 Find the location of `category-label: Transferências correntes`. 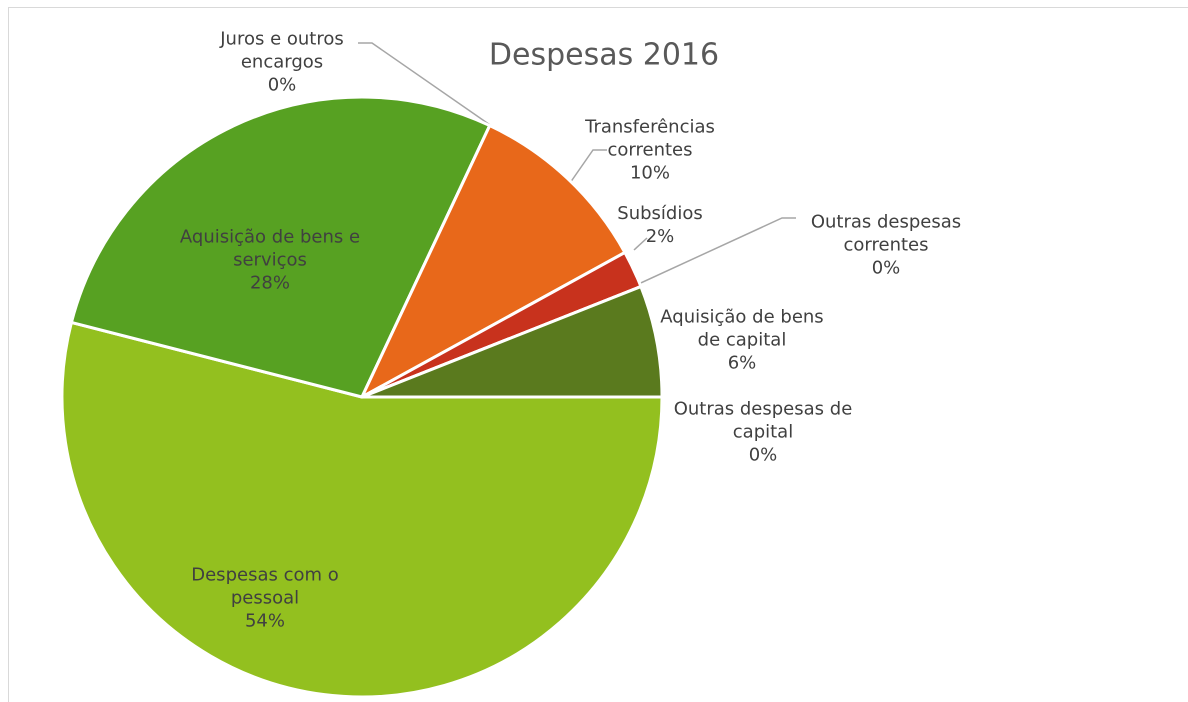

category-label: Transferências correntes is located at coordinates (650, 138).